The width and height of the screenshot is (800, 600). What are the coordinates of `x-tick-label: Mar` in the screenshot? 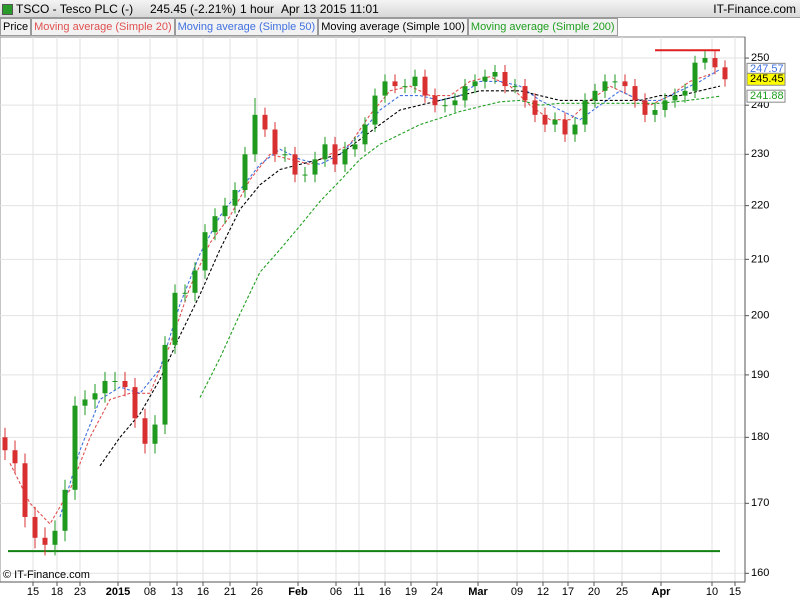 It's located at (478, 592).